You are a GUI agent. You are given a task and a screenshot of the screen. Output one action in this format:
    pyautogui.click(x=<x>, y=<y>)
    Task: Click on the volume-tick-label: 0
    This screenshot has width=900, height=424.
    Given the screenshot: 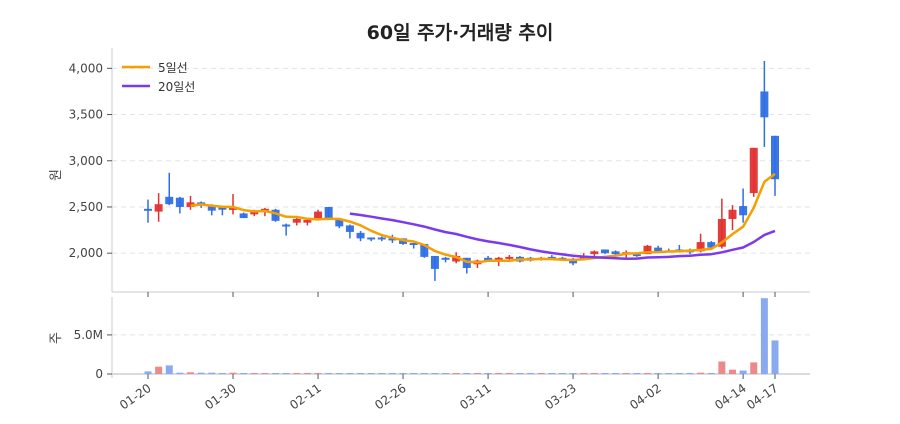 What is the action you would take?
    pyautogui.click(x=99, y=374)
    